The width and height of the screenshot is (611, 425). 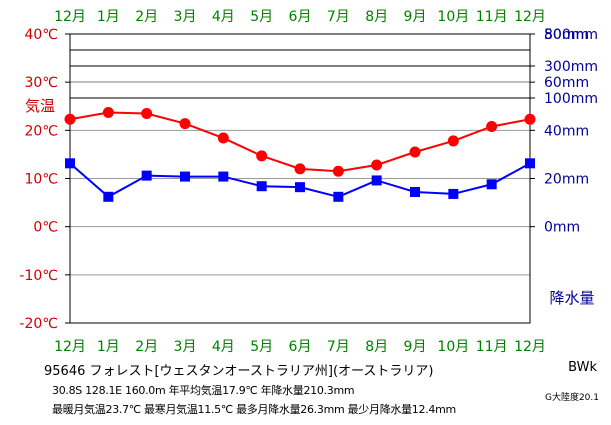 What do you see at coordinates (571, 67) in the screenshot?
I see `precipitation-tick-label: 300mm` at bounding box center [571, 67].